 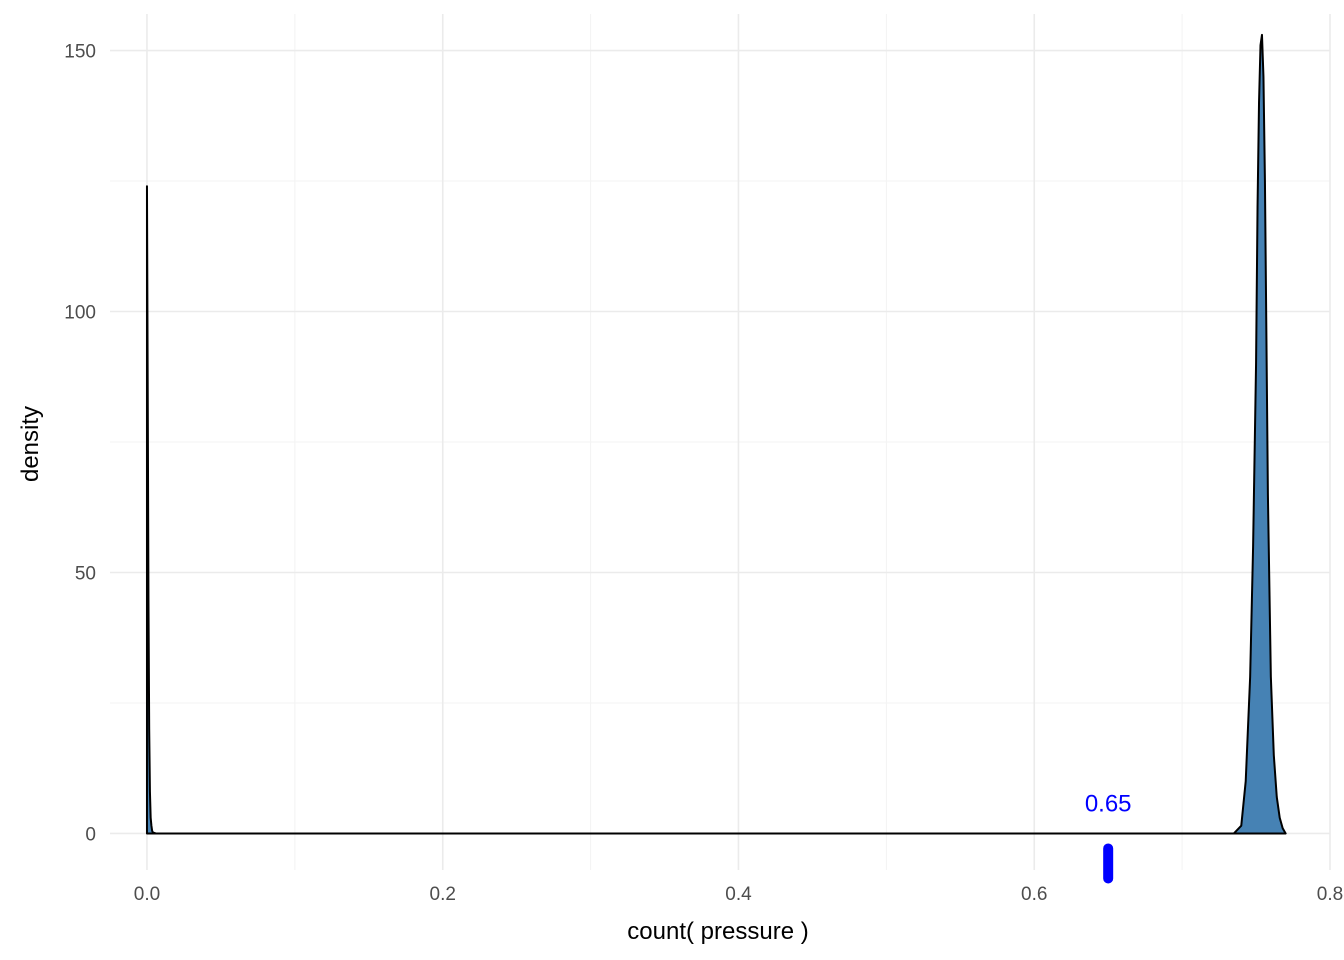 I want to click on y-tick-label: 50, so click(x=85, y=573).